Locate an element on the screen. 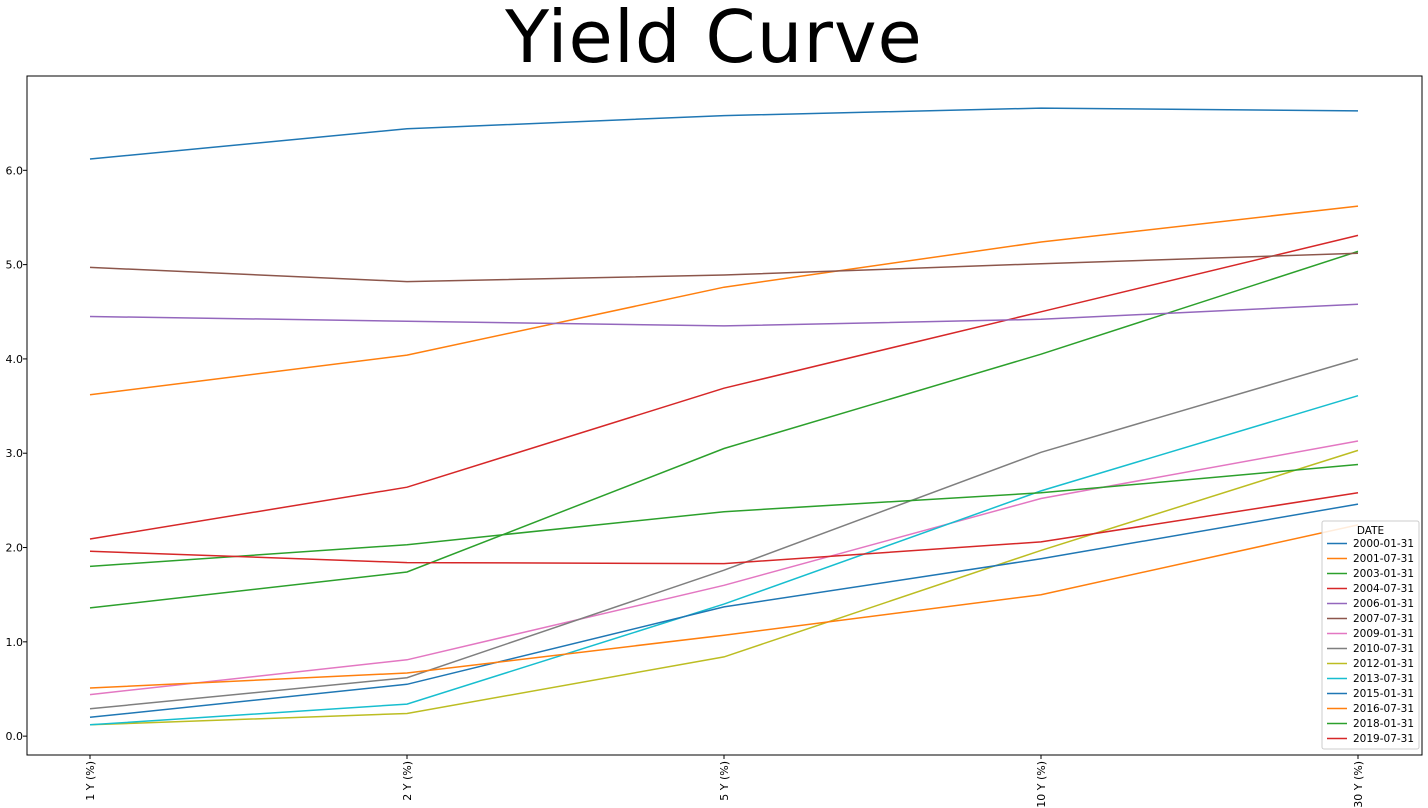 Image resolution: width=1428 pixels, height=808 pixels. legend-entry: 2007-07-31 is located at coordinates (1383, 619).